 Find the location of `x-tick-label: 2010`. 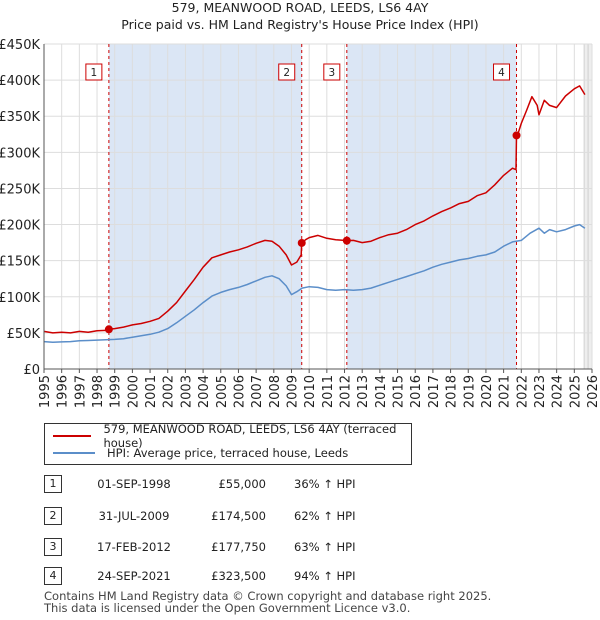

x-tick-label: 2010 is located at coordinates (310, 391).